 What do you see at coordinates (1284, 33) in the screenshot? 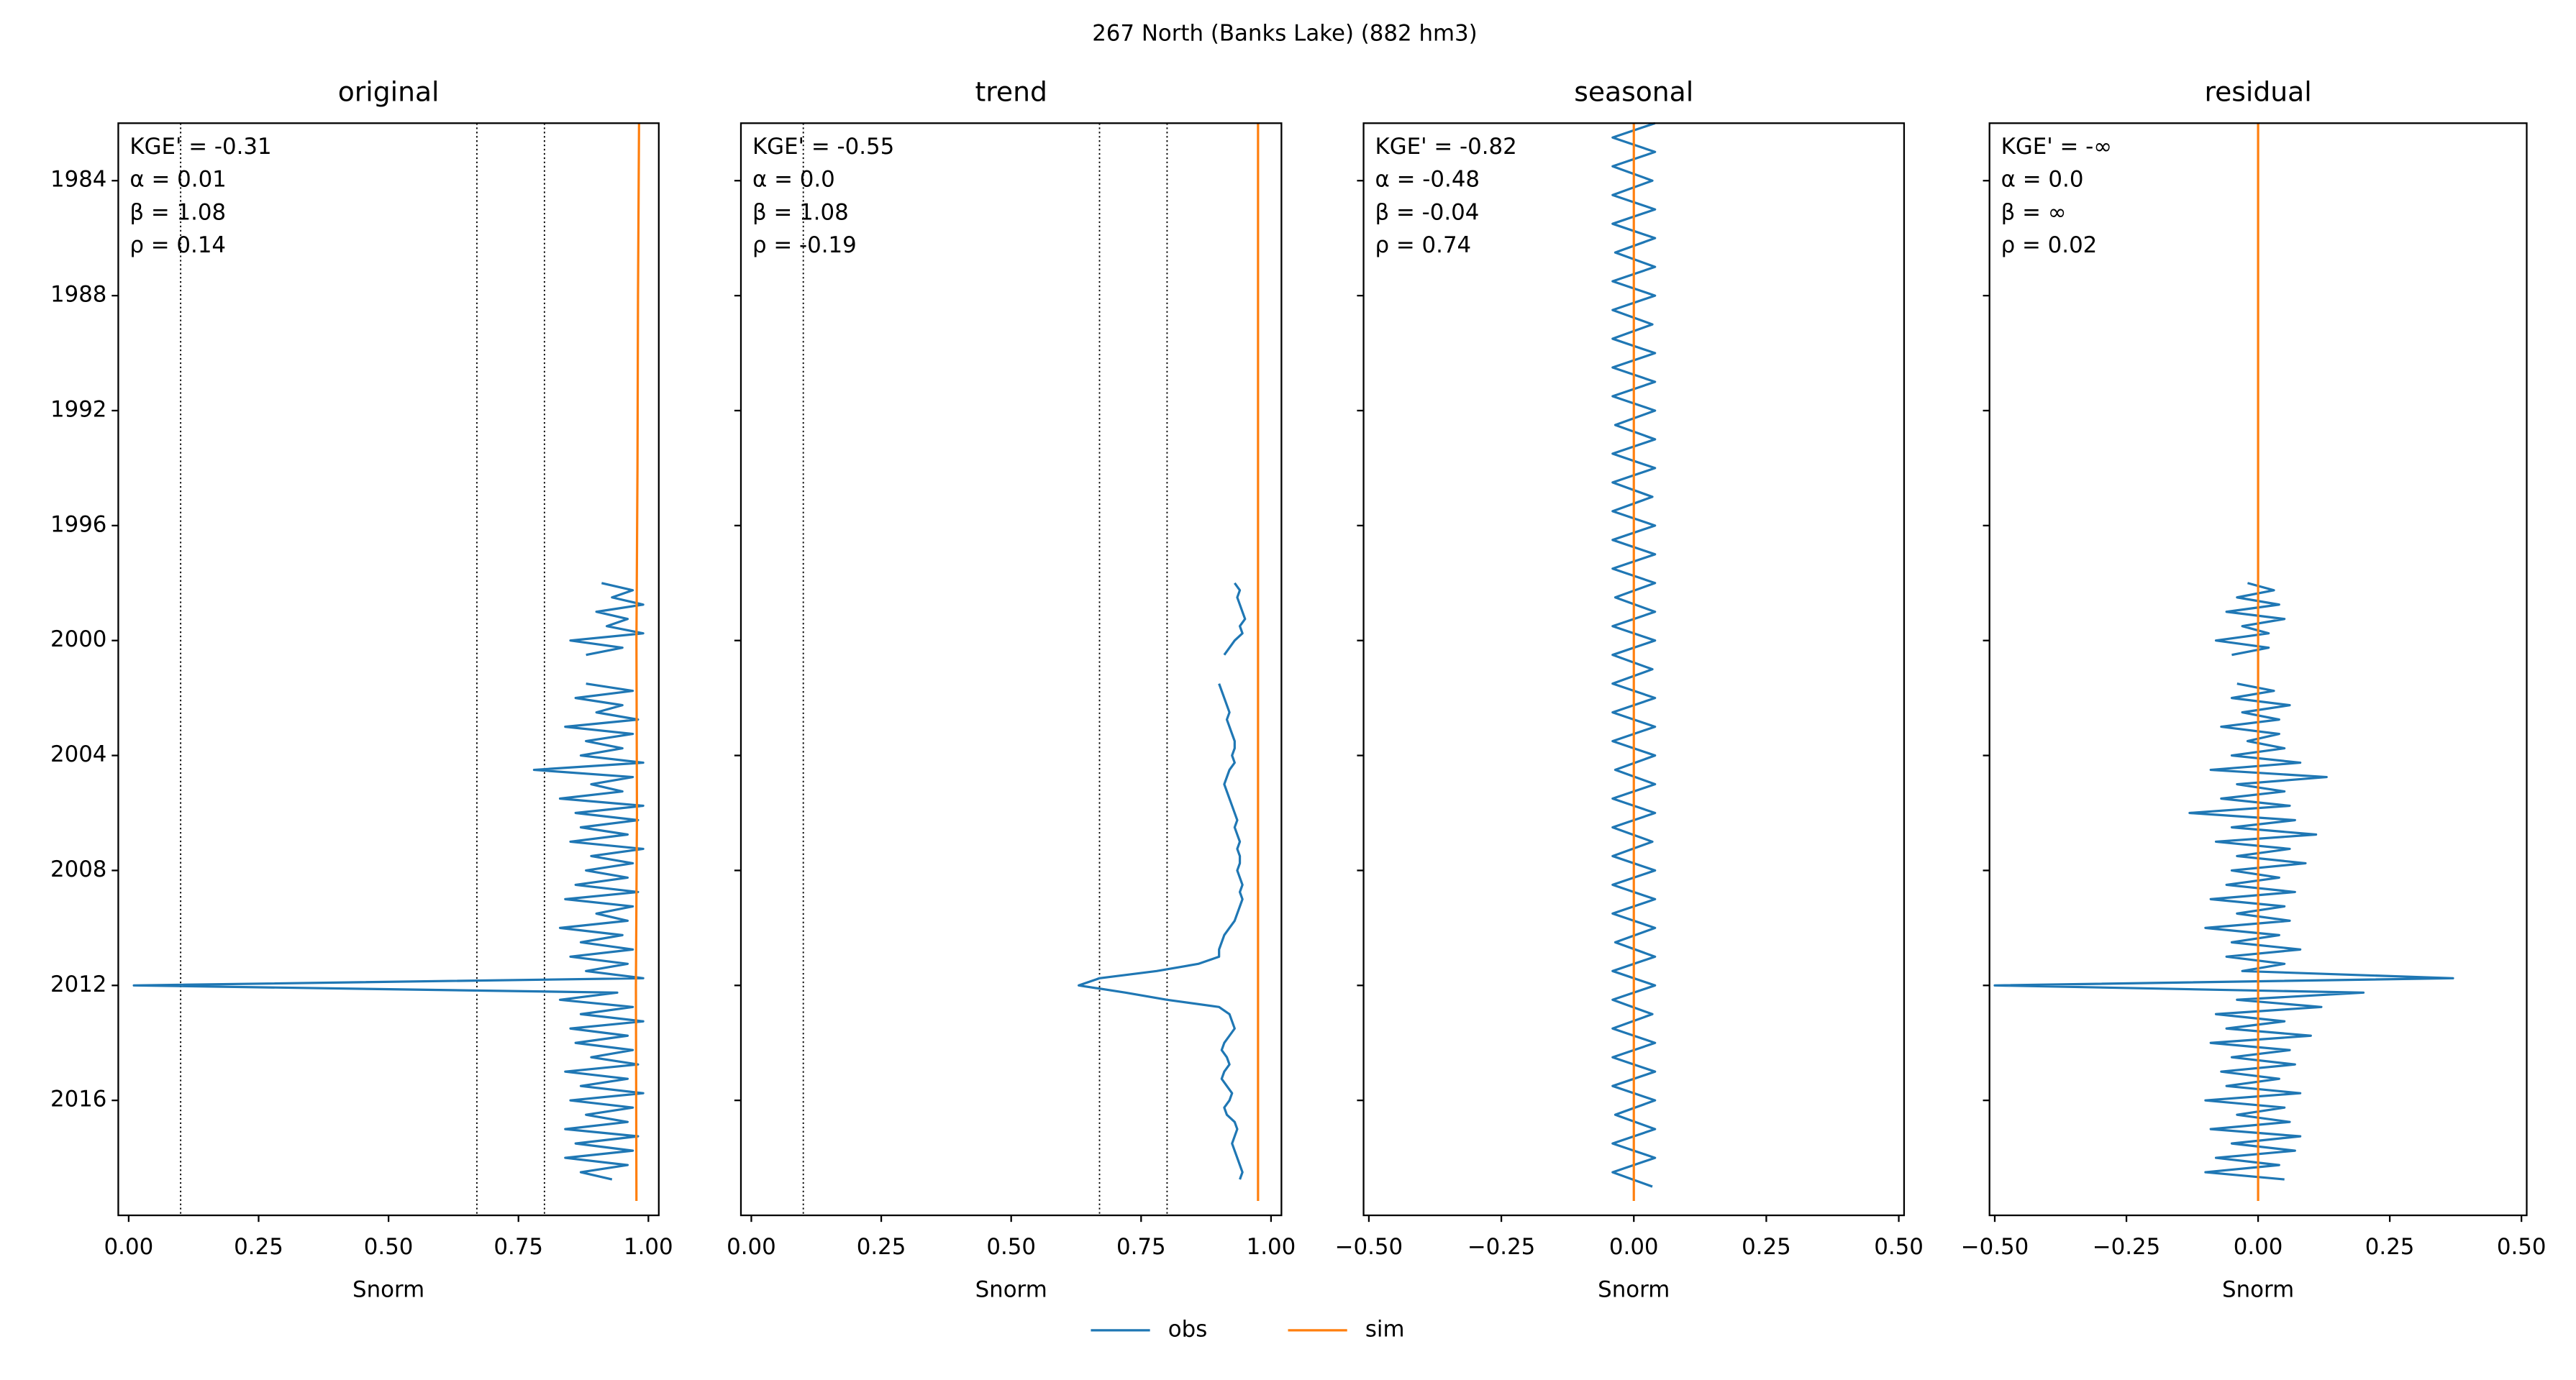
I see `figure-title: 267 North (Banks Lake) (882 hm3)` at bounding box center [1284, 33].